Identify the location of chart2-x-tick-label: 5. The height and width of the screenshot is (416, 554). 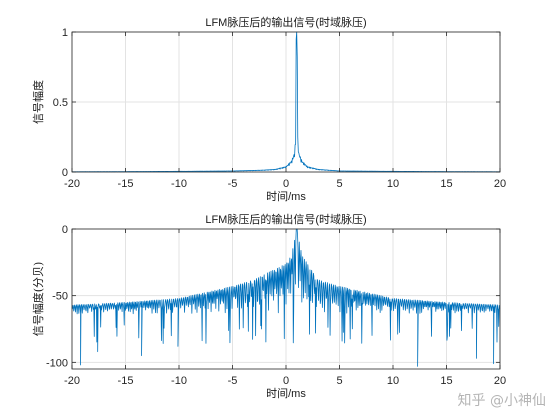
(339, 381).